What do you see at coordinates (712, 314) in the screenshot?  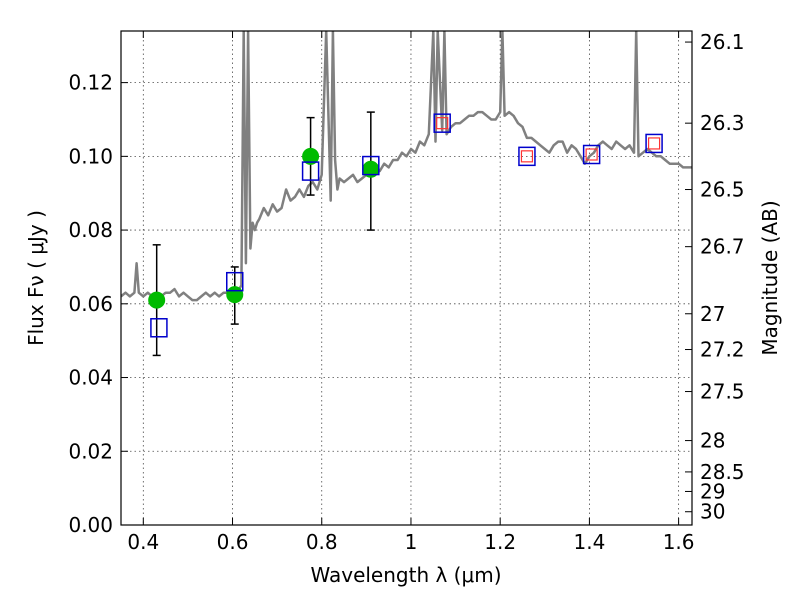 I see `y2-tick-label: 27` at bounding box center [712, 314].